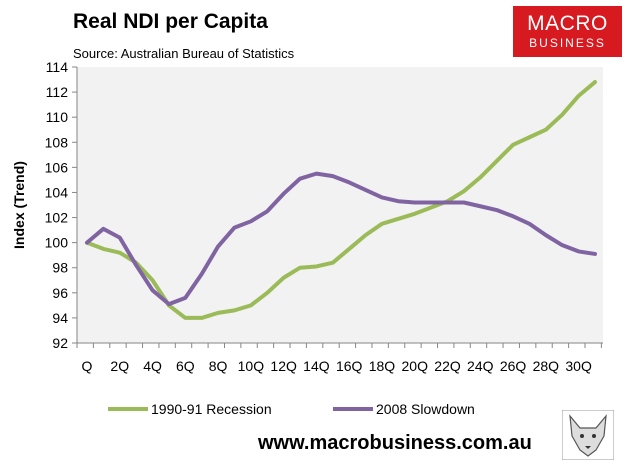 The height and width of the screenshot is (464, 633). Describe the element at coordinates (546, 366) in the screenshot. I see `x-tick-label: 28Q` at that location.